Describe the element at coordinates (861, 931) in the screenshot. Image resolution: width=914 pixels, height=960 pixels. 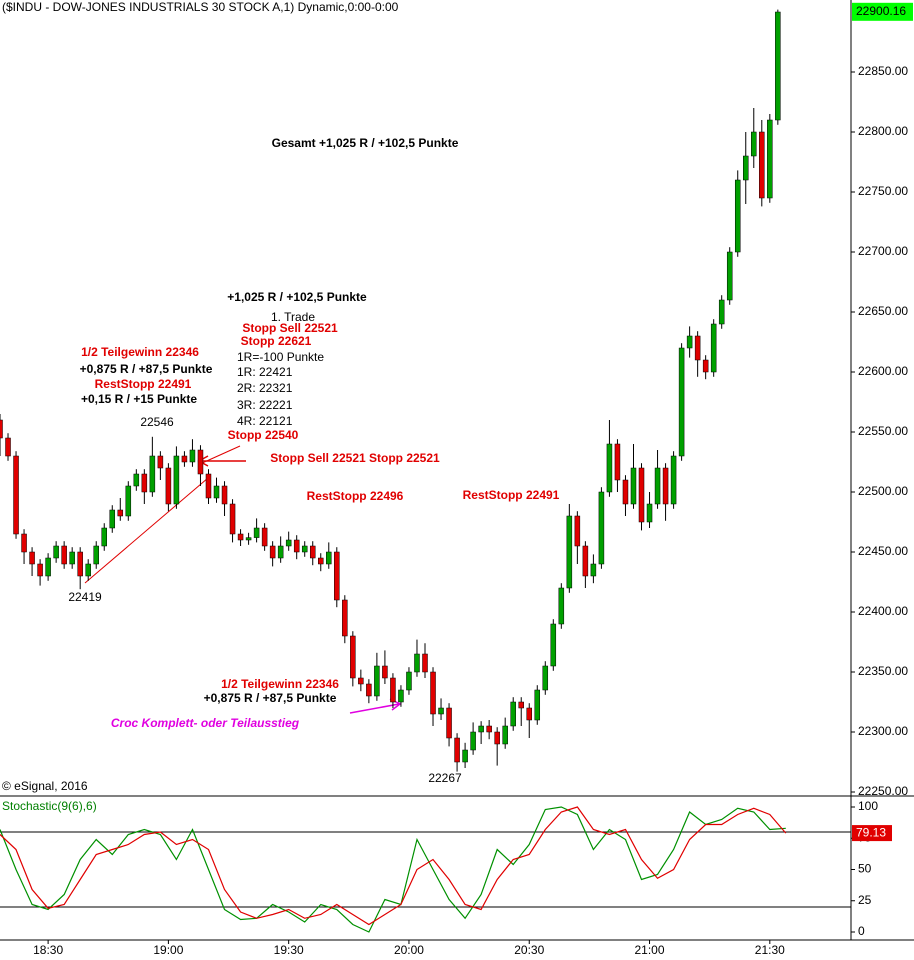
I see `y-tick-label: 0` at that location.